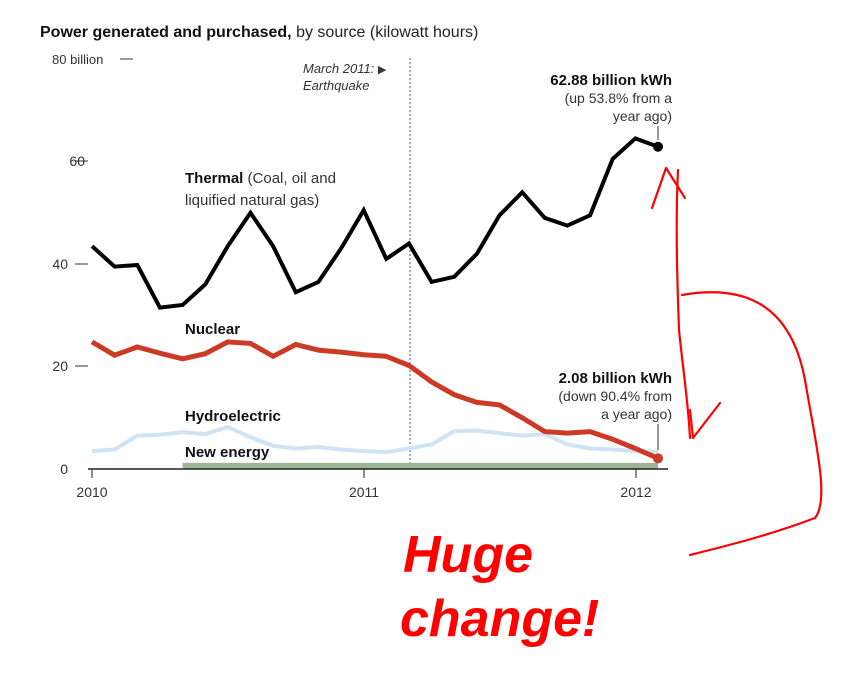 This screenshot has width=854, height=695. Describe the element at coordinates (60, 366) in the screenshot. I see `y-tick-label-20: 20` at that location.